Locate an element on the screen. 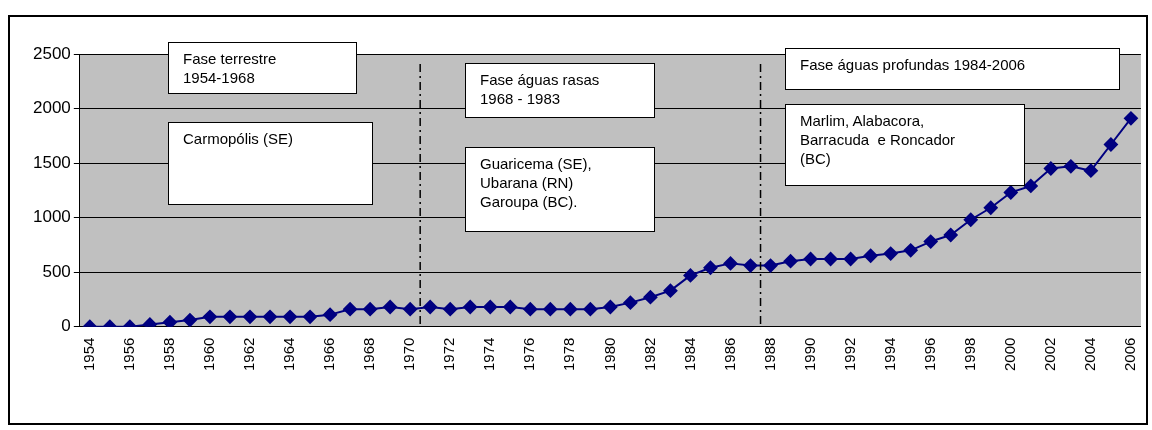 Image resolution: width=1152 pixels, height=430 pixels. x-tick-label: 2004 is located at coordinates (1090, 354).